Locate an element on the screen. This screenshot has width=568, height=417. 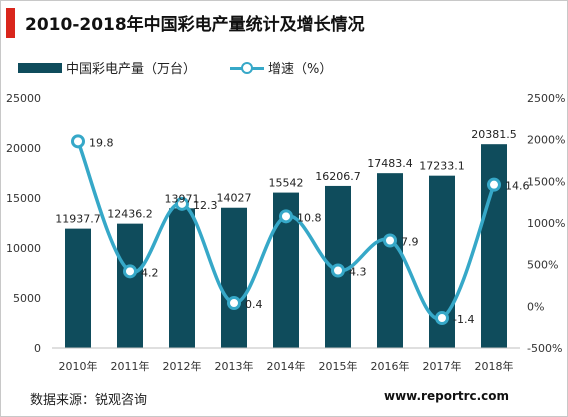
x-axis-tick-label: 2014年 is located at coordinates (286, 366).